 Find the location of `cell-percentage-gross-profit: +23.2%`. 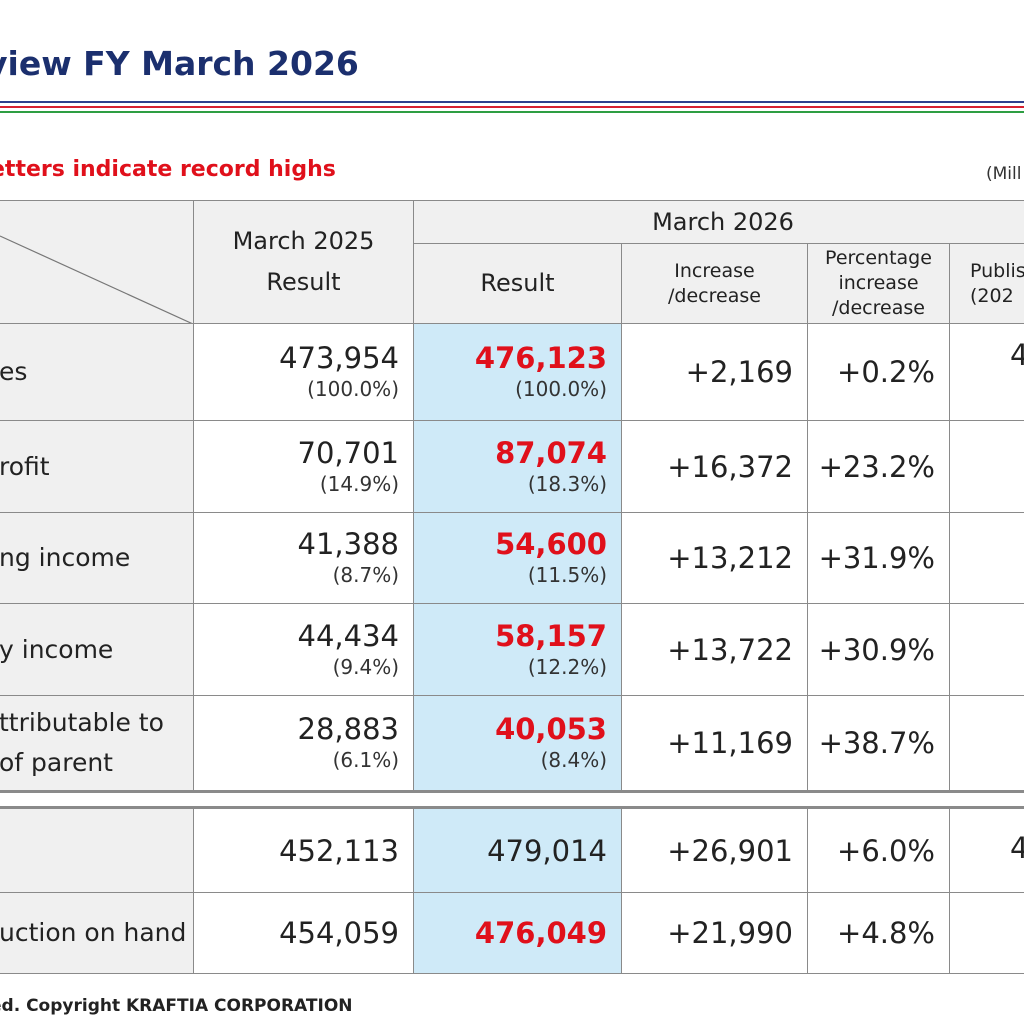

cell-percentage-gross-profit: +23.2% is located at coordinates (878, 466).